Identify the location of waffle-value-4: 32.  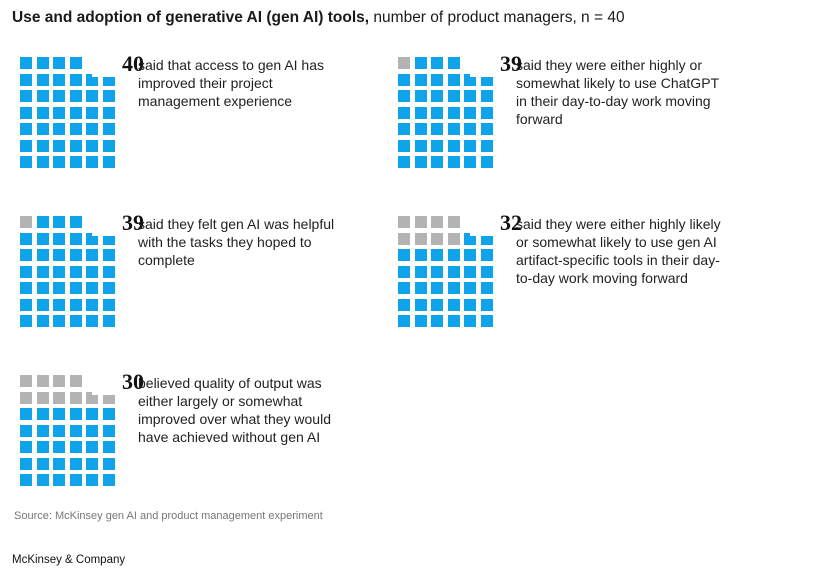
(496, 223).